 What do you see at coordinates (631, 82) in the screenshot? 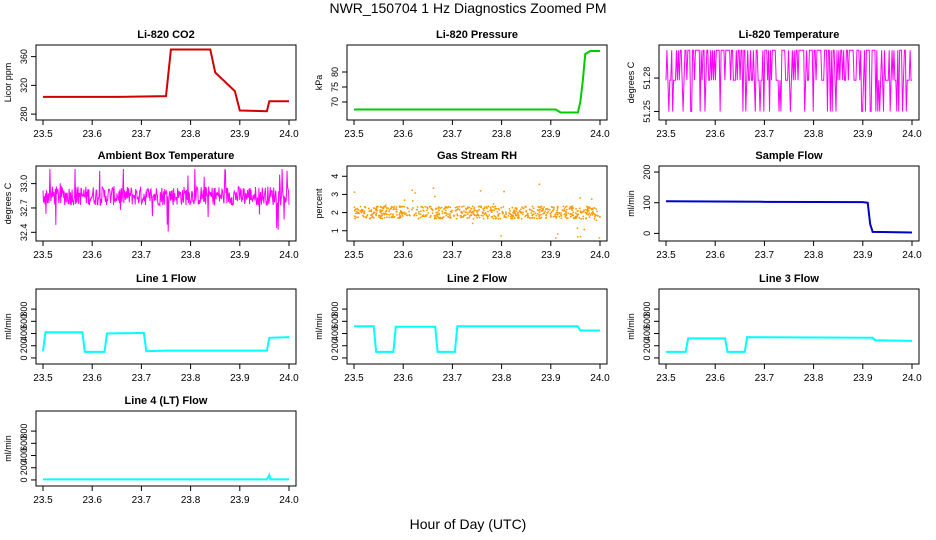
I see `y-axis-label: degrees C` at bounding box center [631, 82].